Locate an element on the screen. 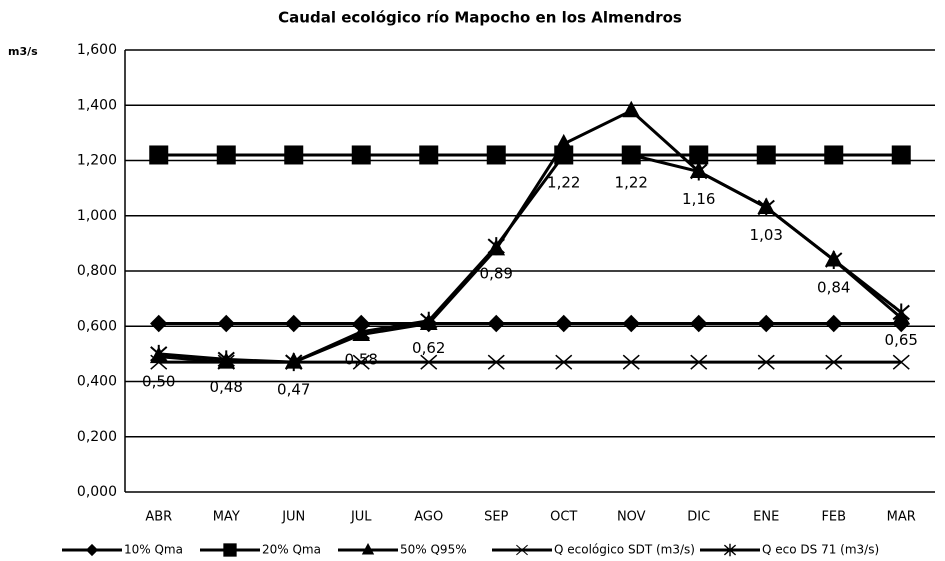 The width and height of the screenshot is (945, 561). data-label: 0,48 is located at coordinates (226, 387).